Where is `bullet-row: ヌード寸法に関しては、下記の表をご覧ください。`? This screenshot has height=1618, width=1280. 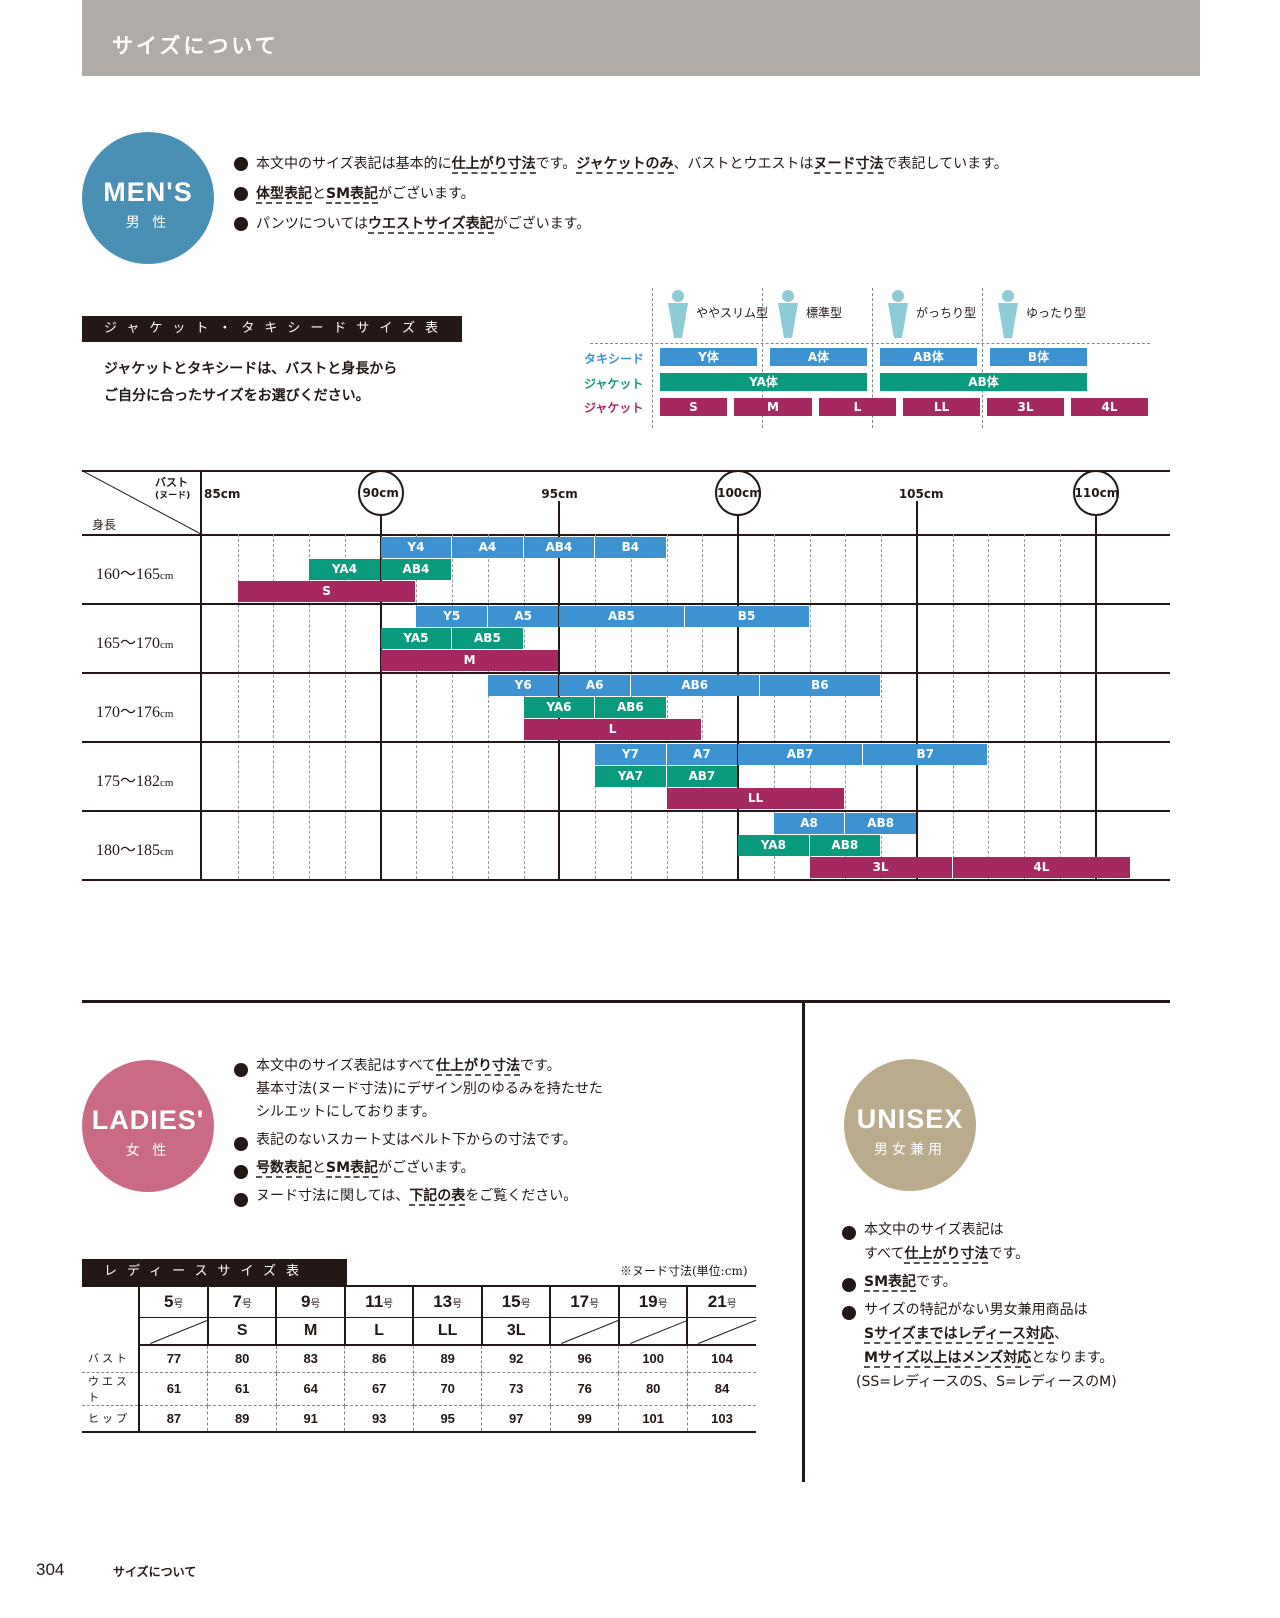
bullet-row: ヌード寸法に関しては、下記の表をご覧ください。 is located at coordinates (494, 1196).